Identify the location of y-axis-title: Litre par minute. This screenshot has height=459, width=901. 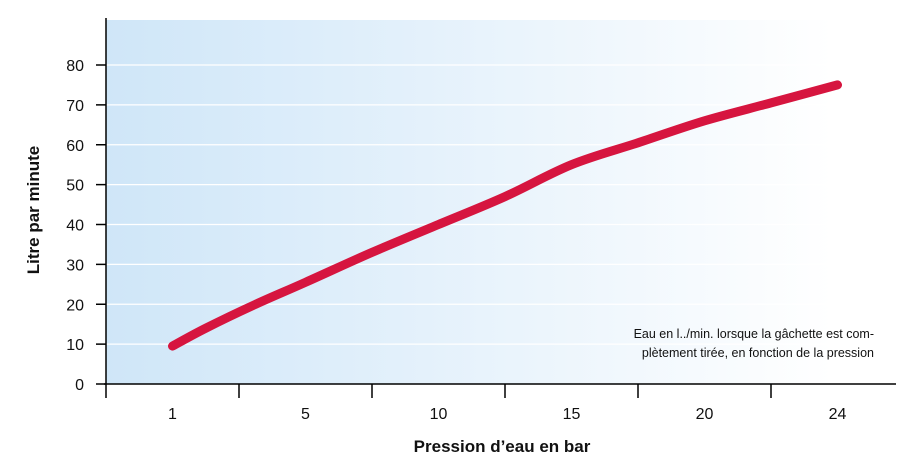
(33, 210).